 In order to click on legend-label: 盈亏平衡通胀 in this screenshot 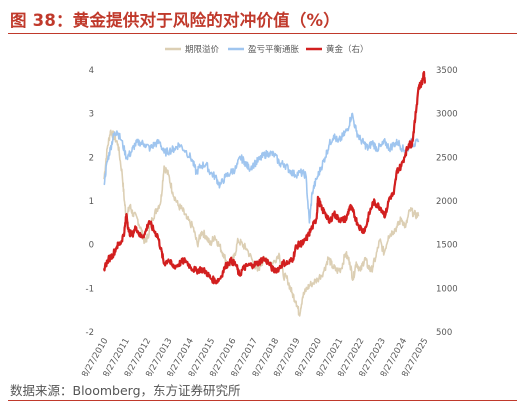, I will do `click(274, 49)`.